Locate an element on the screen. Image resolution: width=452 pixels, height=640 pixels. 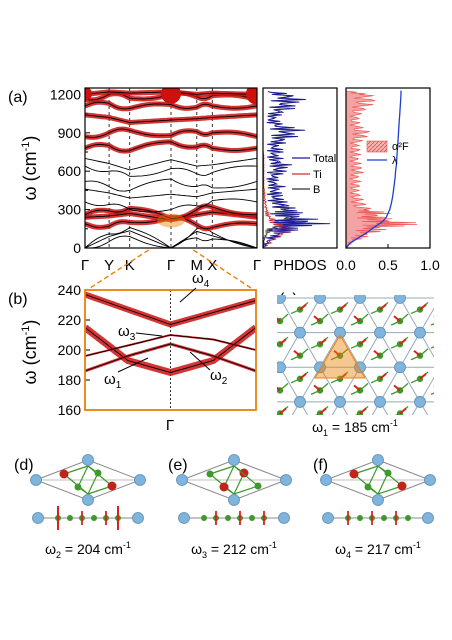
ytick-label-a: 1200 is located at coordinates (65, 94).